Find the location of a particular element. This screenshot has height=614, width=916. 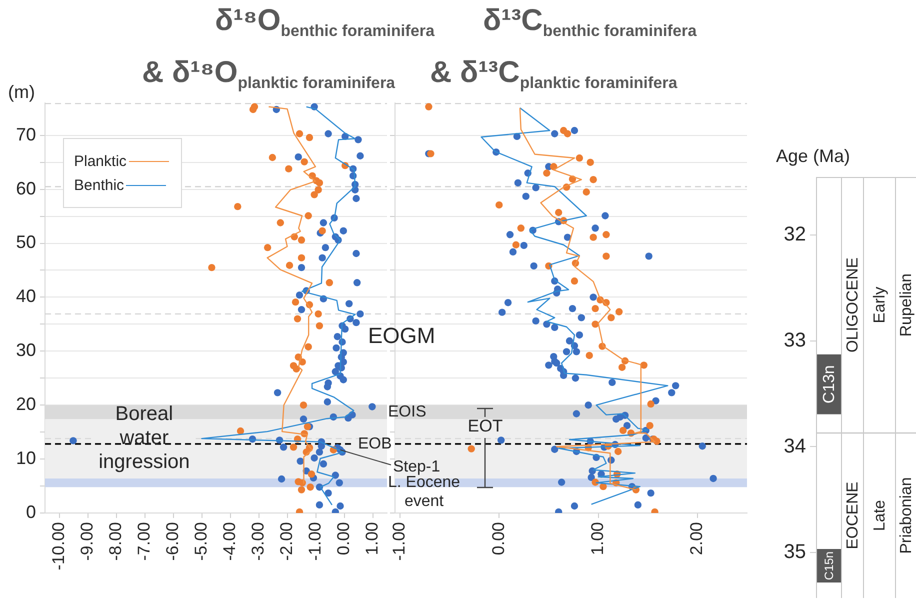

y-tick-label: 0 is located at coordinates (31, 512).